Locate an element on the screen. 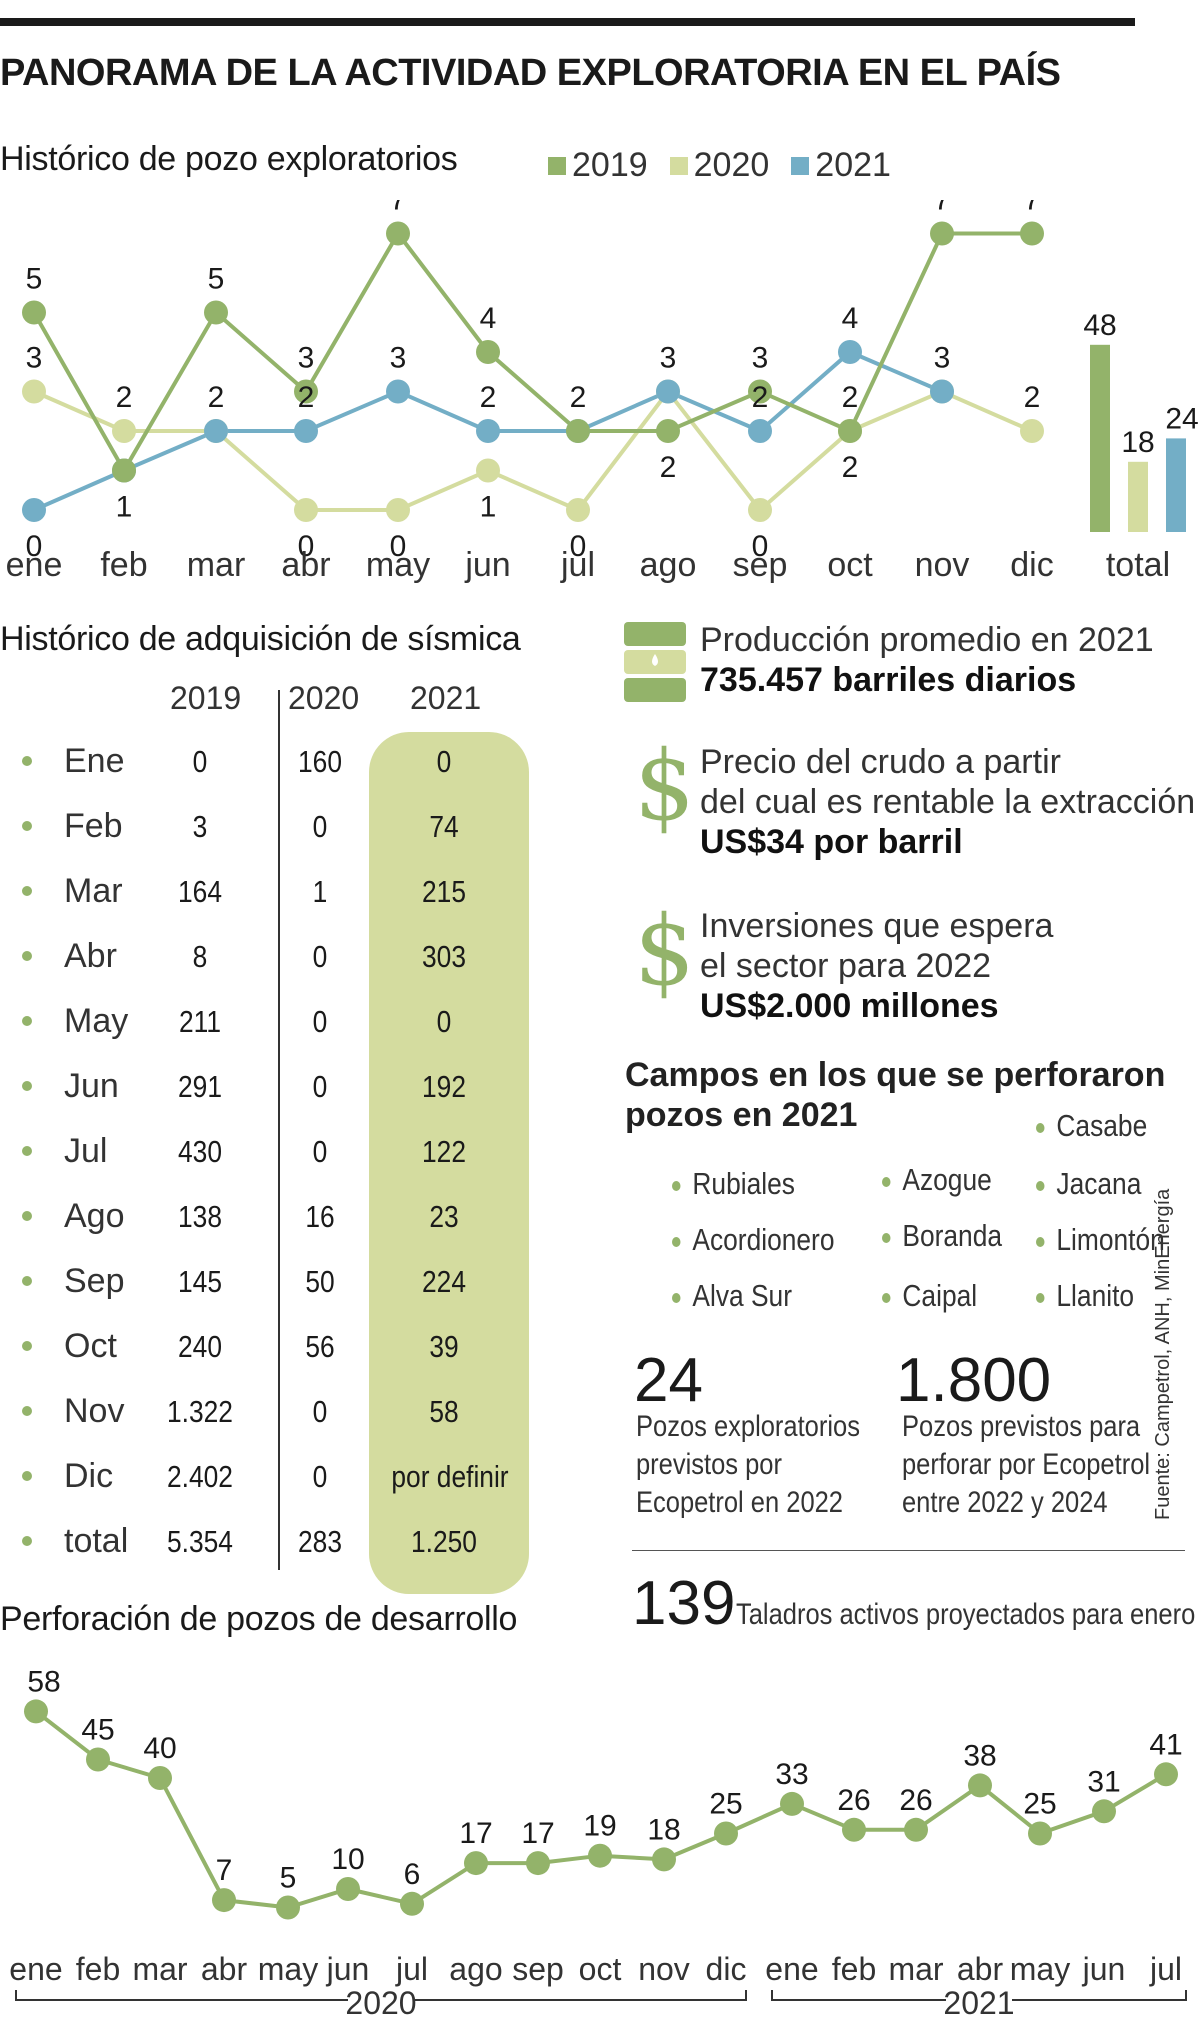  x-tick-3: abr is located at coordinates (224, 1969).